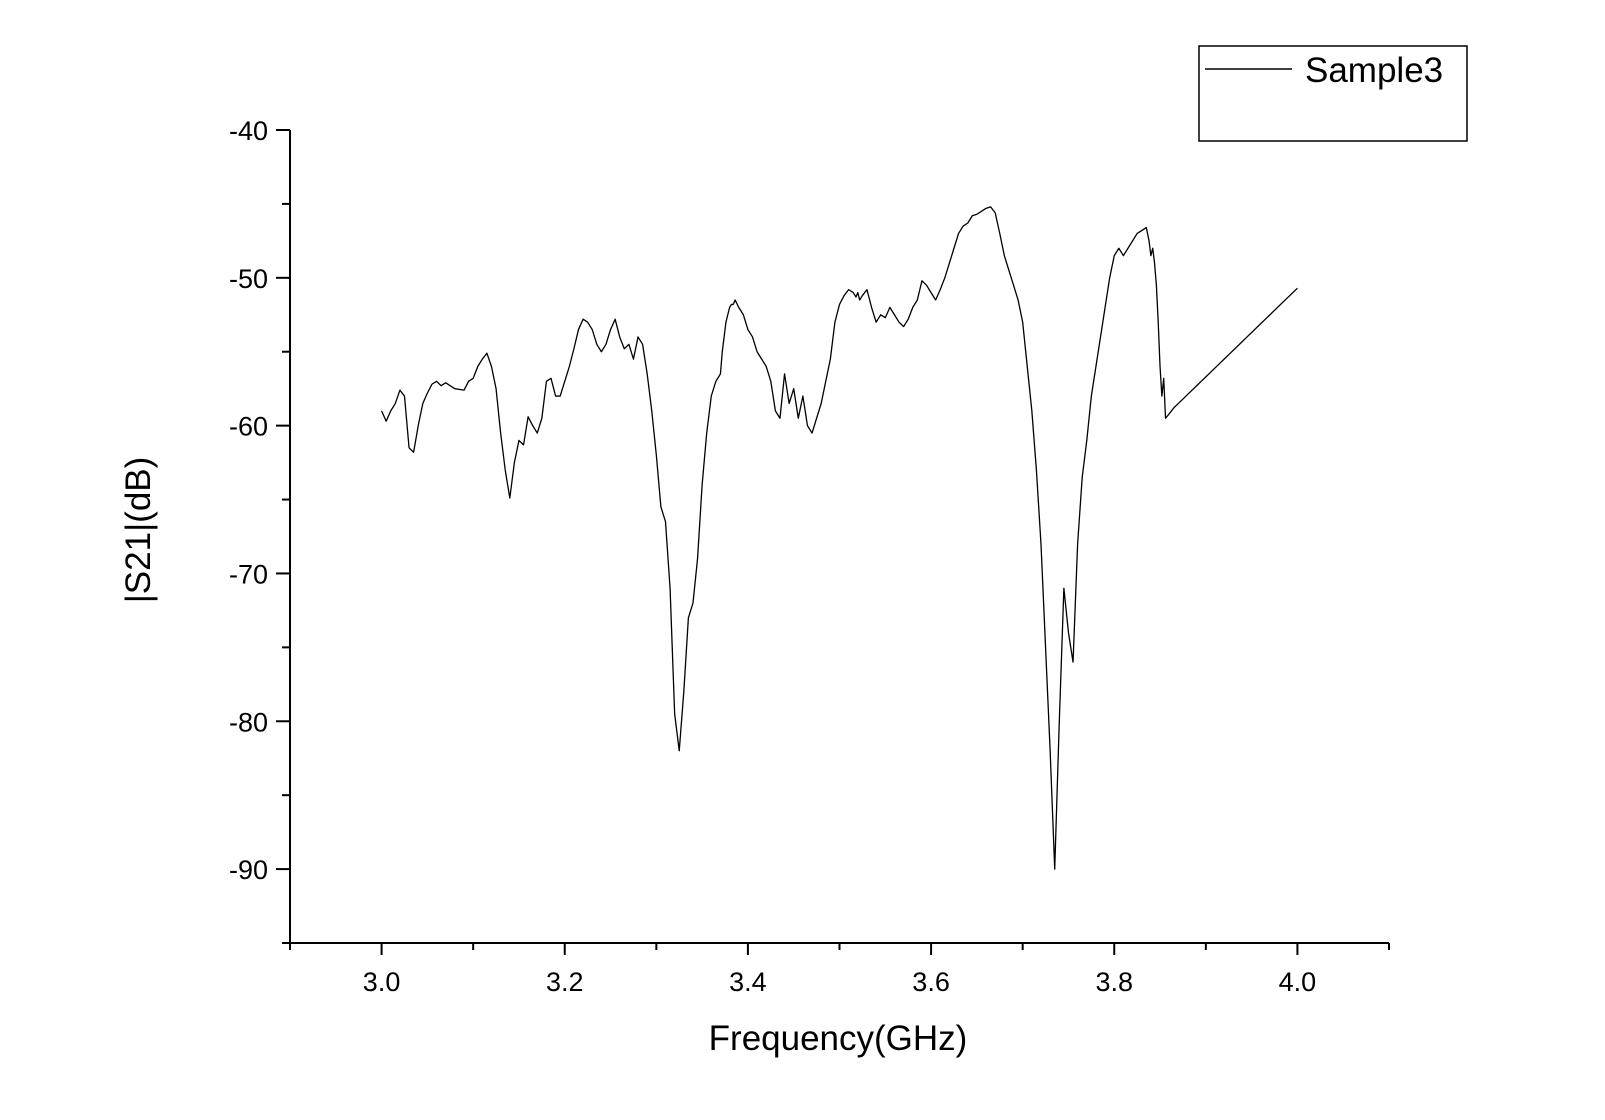 This screenshot has width=1605, height=1120. What do you see at coordinates (138, 530) in the screenshot?
I see `y-axis-title: |S21|(dB)` at bounding box center [138, 530].